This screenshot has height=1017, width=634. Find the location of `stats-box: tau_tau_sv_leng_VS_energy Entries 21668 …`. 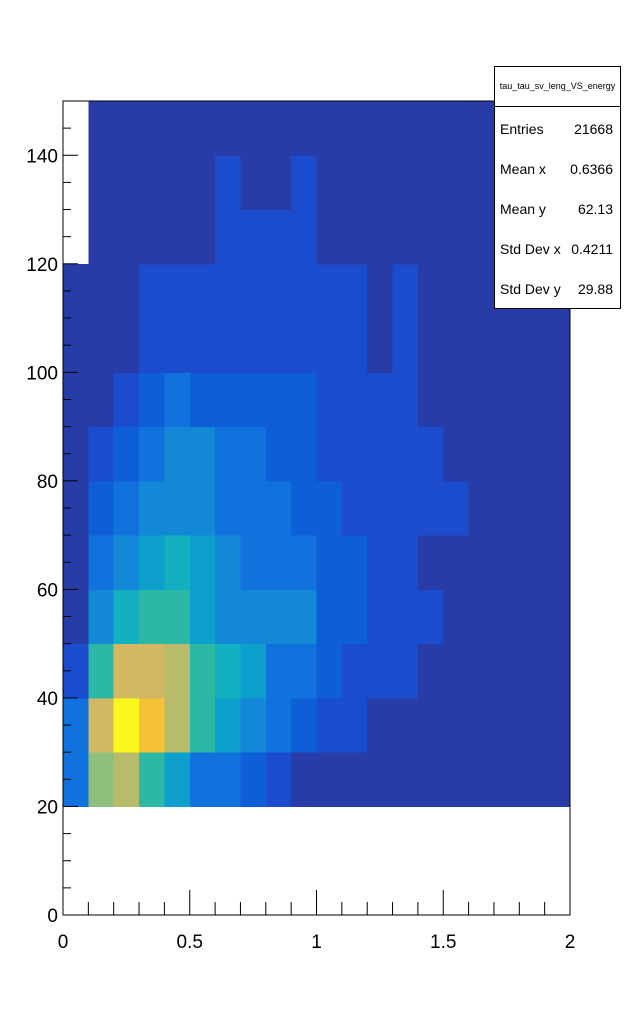

stats-box: tau_tau_sv_leng_VS_energy Entries 21668 … is located at coordinates (557, 187).